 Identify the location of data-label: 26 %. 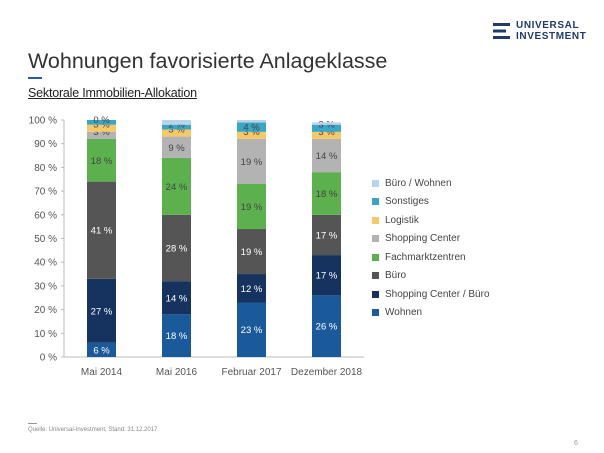
(327, 327).